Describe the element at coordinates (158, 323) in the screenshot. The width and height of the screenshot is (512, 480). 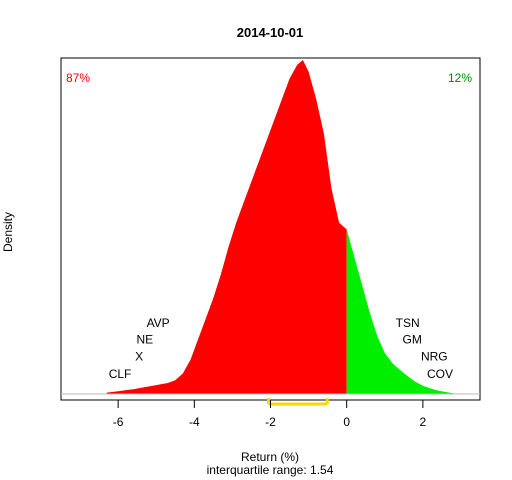
I see `stock-label: AVP` at that location.